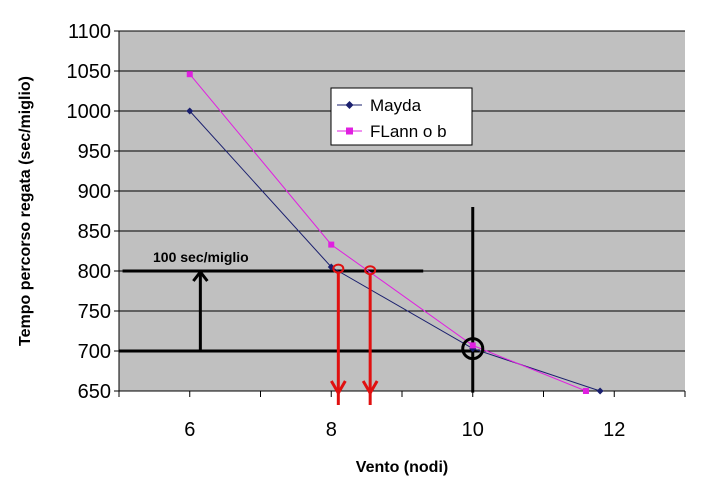 Image resolution: width=706 pixels, height=486 pixels. I want to click on legend-label-flann: FLann o b, so click(408, 131).